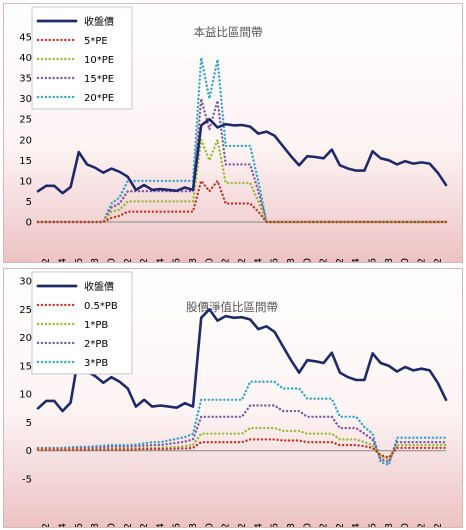 Image resolution: width=466 pixels, height=530 pixels. I want to click on pe-x-tick-label: 2502, so click(438, 260).